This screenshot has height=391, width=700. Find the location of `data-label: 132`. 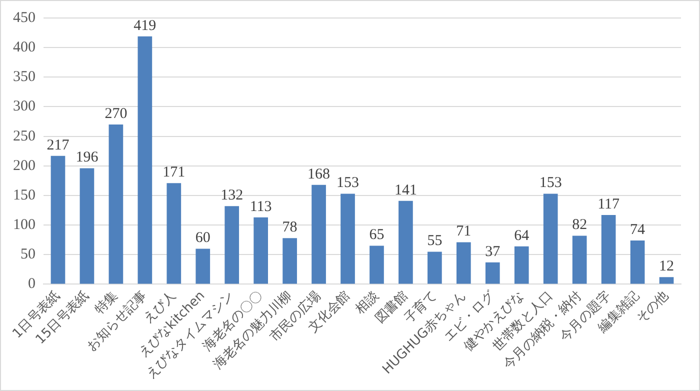

data-label: 132 is located at coordinates (232, 196).